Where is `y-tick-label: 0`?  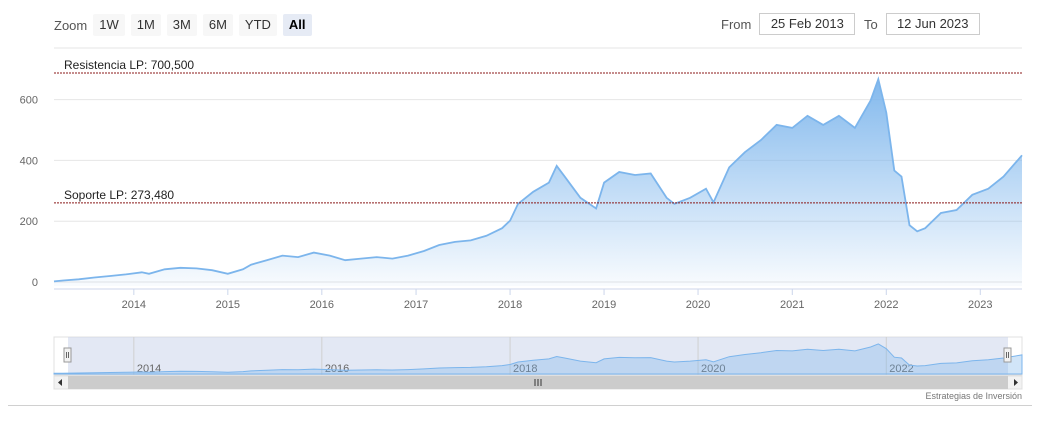 y-tick-label: 0 is located at coordinates (35, 283).